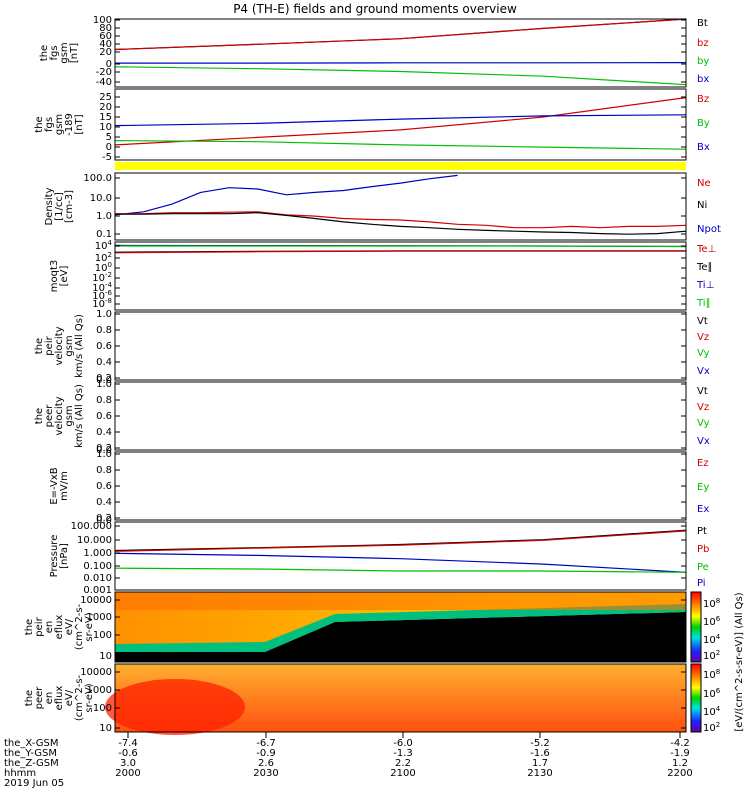 Image resolution: width=750 pixels, height=800 pixels. Describe the element at coordinates (403, 763) in the screenshot. I see `x-tick-label: 2.2` at that location.